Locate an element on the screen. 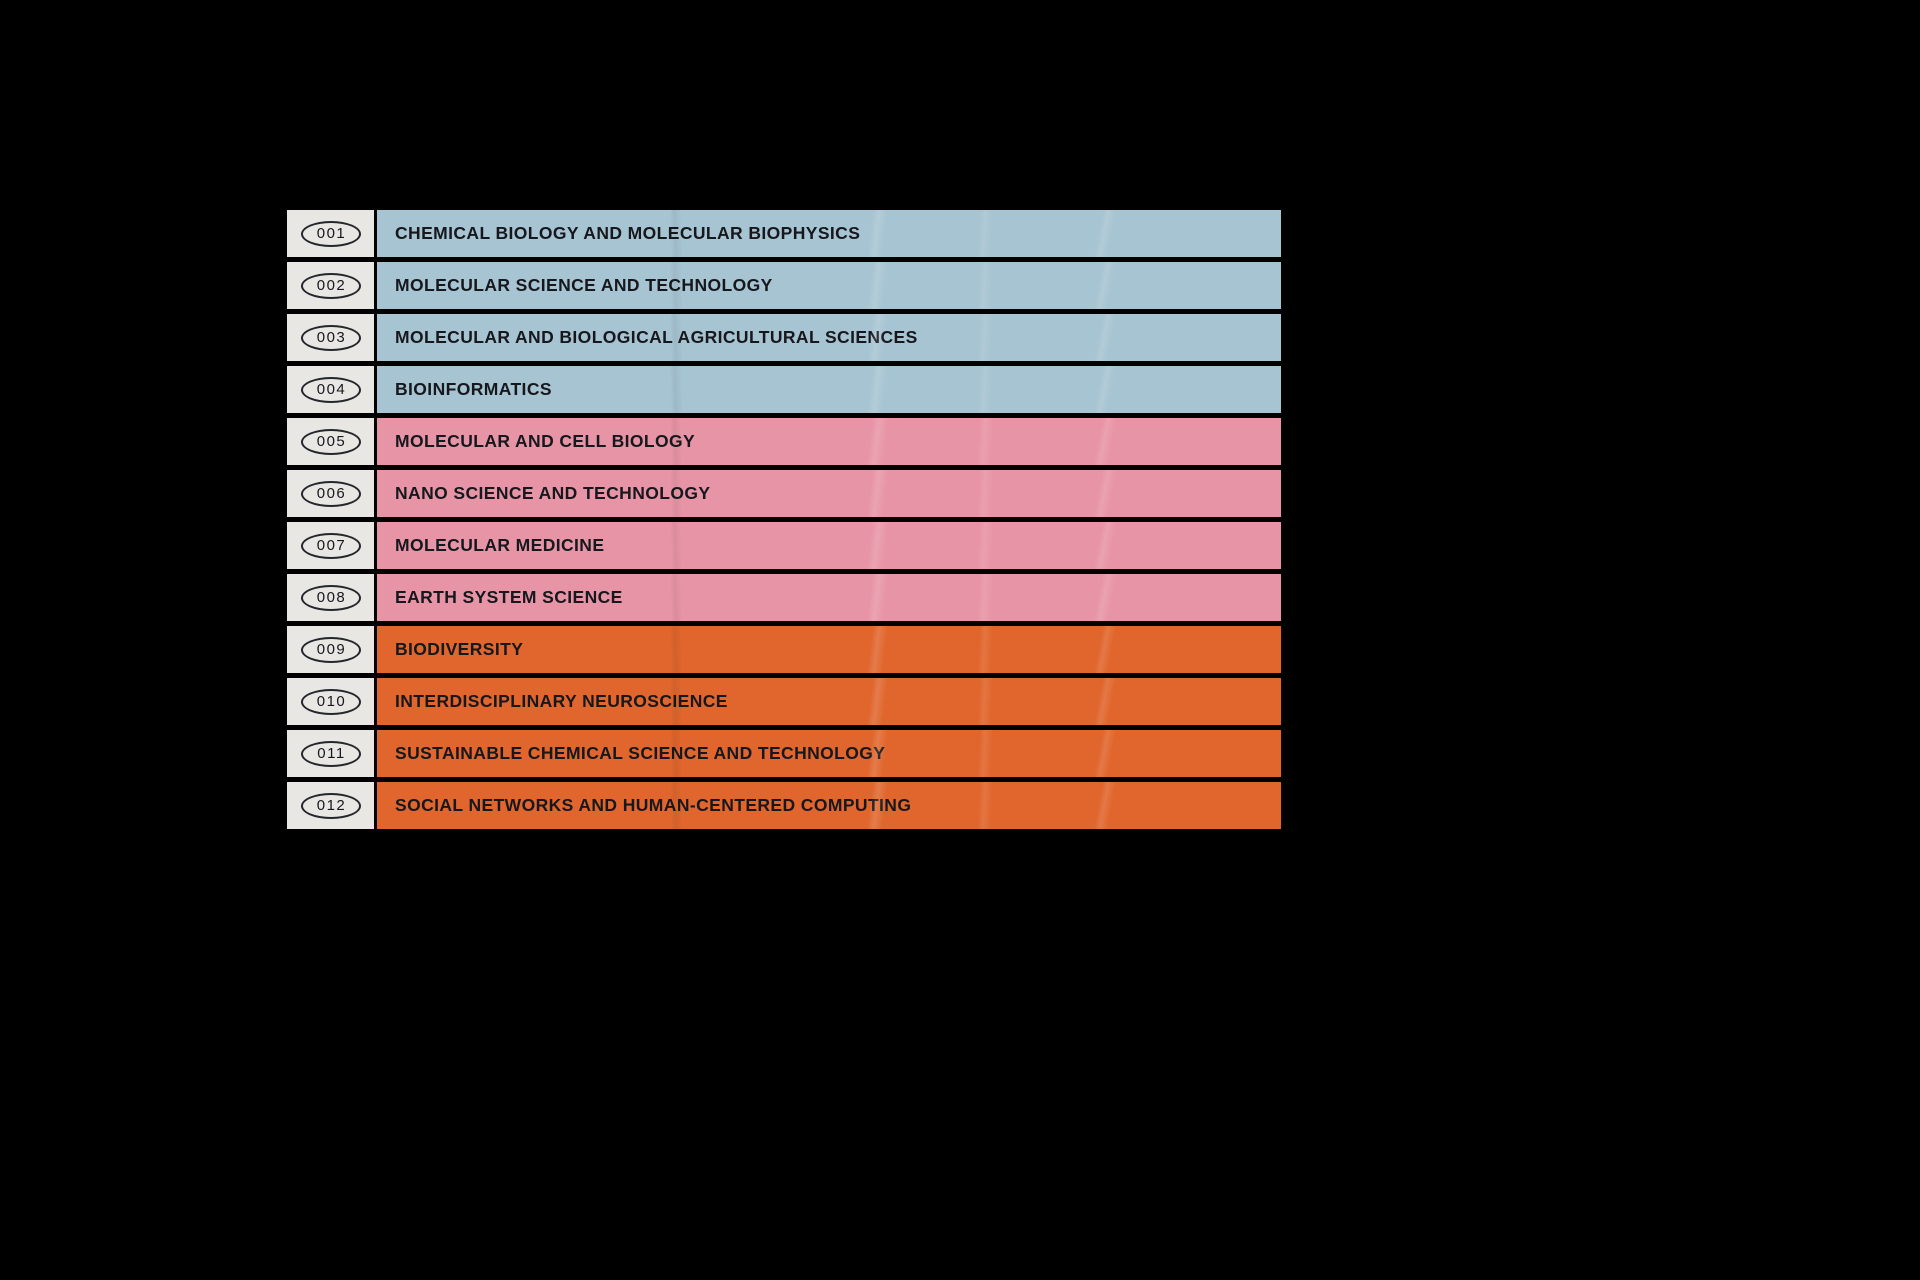  index-number: 003 is located at coordinates (331, 337).